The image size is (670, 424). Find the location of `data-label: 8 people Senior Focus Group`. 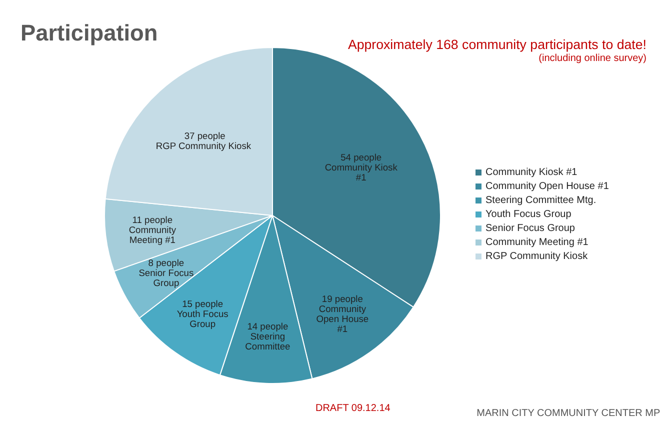

data-label: 8 people Senior Focus Group is located at coordinates (166, 273).